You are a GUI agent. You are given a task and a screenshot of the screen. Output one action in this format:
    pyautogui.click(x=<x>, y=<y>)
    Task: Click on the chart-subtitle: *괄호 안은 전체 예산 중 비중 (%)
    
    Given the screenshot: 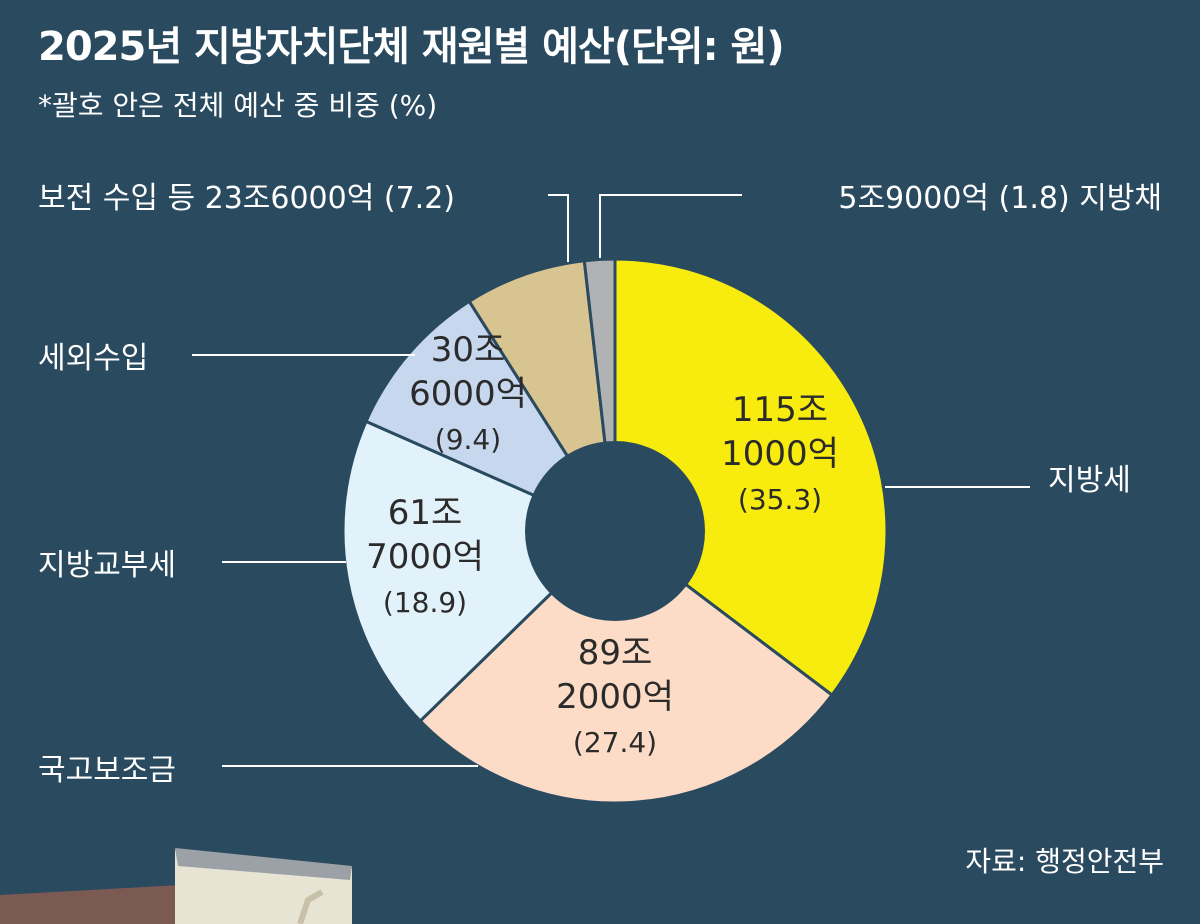 What is the action you would take?
    pyautogui.click(x=238, y=105)
    